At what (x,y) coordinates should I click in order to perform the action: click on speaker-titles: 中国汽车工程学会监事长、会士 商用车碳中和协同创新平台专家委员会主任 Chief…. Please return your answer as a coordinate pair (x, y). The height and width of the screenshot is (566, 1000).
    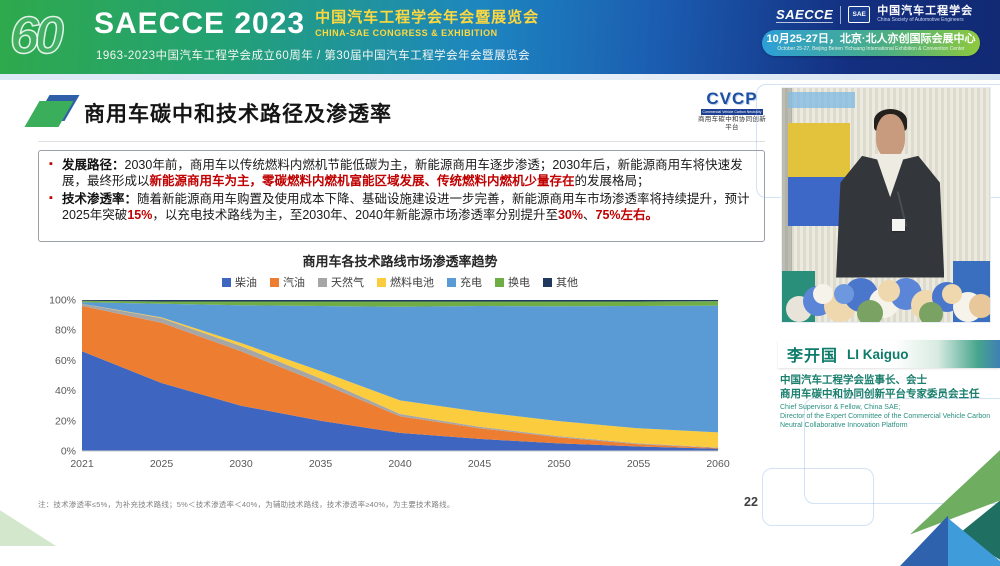
    Looking at the image, I should click on (889, 401).